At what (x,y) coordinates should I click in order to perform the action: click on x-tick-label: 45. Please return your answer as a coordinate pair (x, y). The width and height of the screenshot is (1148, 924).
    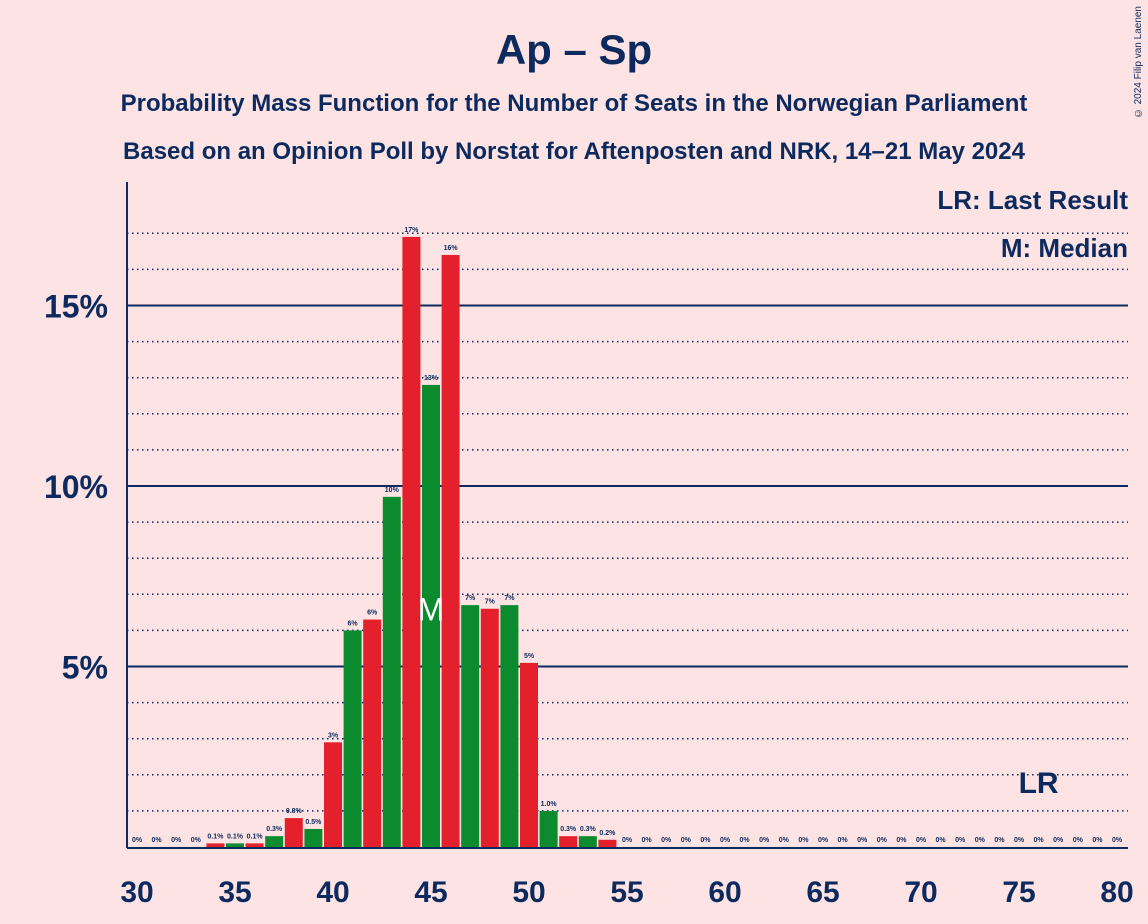
    Looking at the image, I should click on (430, 892).